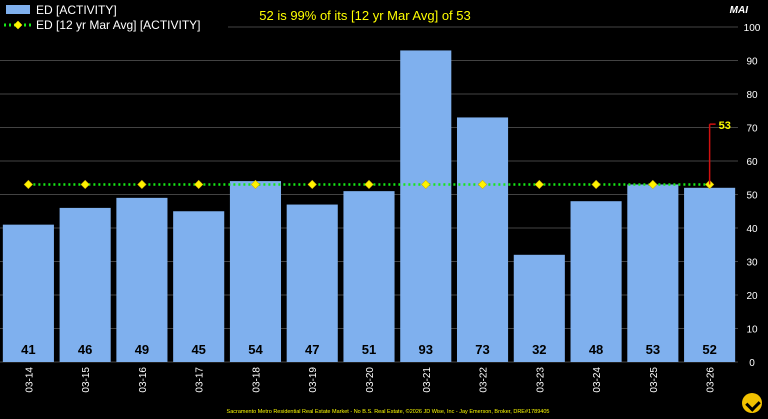 Image resolution: width=768 pixels, height=419 pixels. Describe the element at coordinates (364, 15) in the screenshot. I see `chart-title: 52 is 99% of its [12 yr Mar Avg] of 53` at that location.